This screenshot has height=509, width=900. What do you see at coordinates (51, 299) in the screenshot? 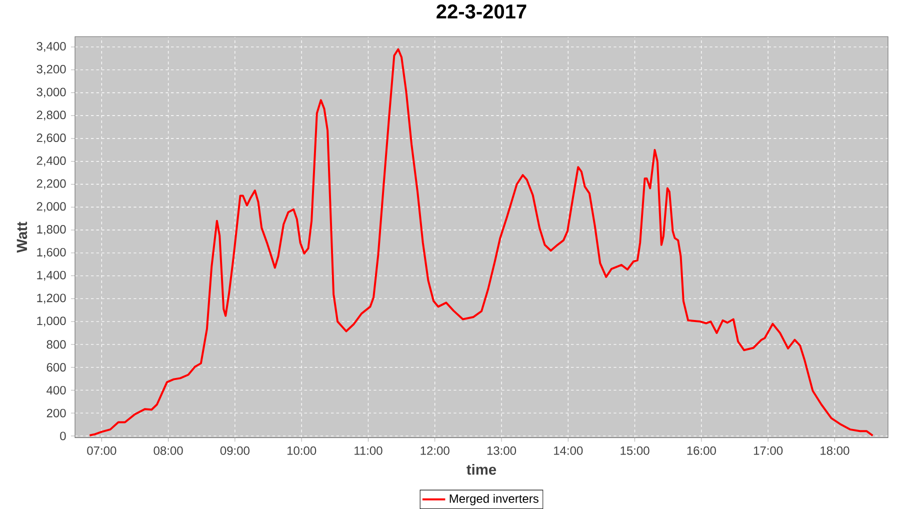
I see `y-tick-label: 1,200` at bounding box center [51, 299].